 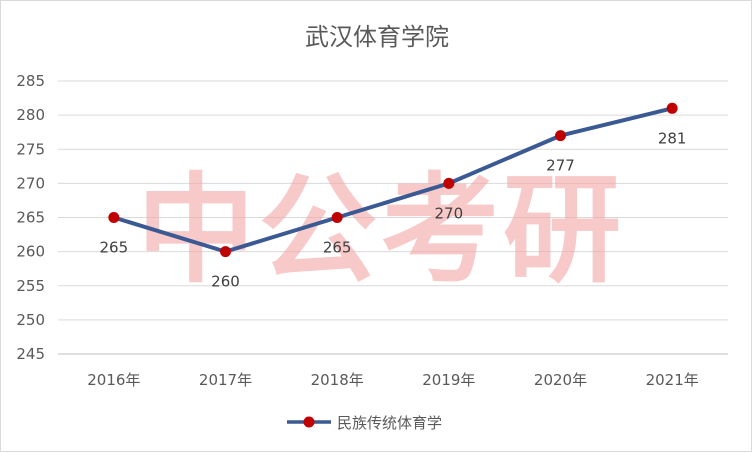 I want to click on data-label: 277, so click(x=560, y=166).